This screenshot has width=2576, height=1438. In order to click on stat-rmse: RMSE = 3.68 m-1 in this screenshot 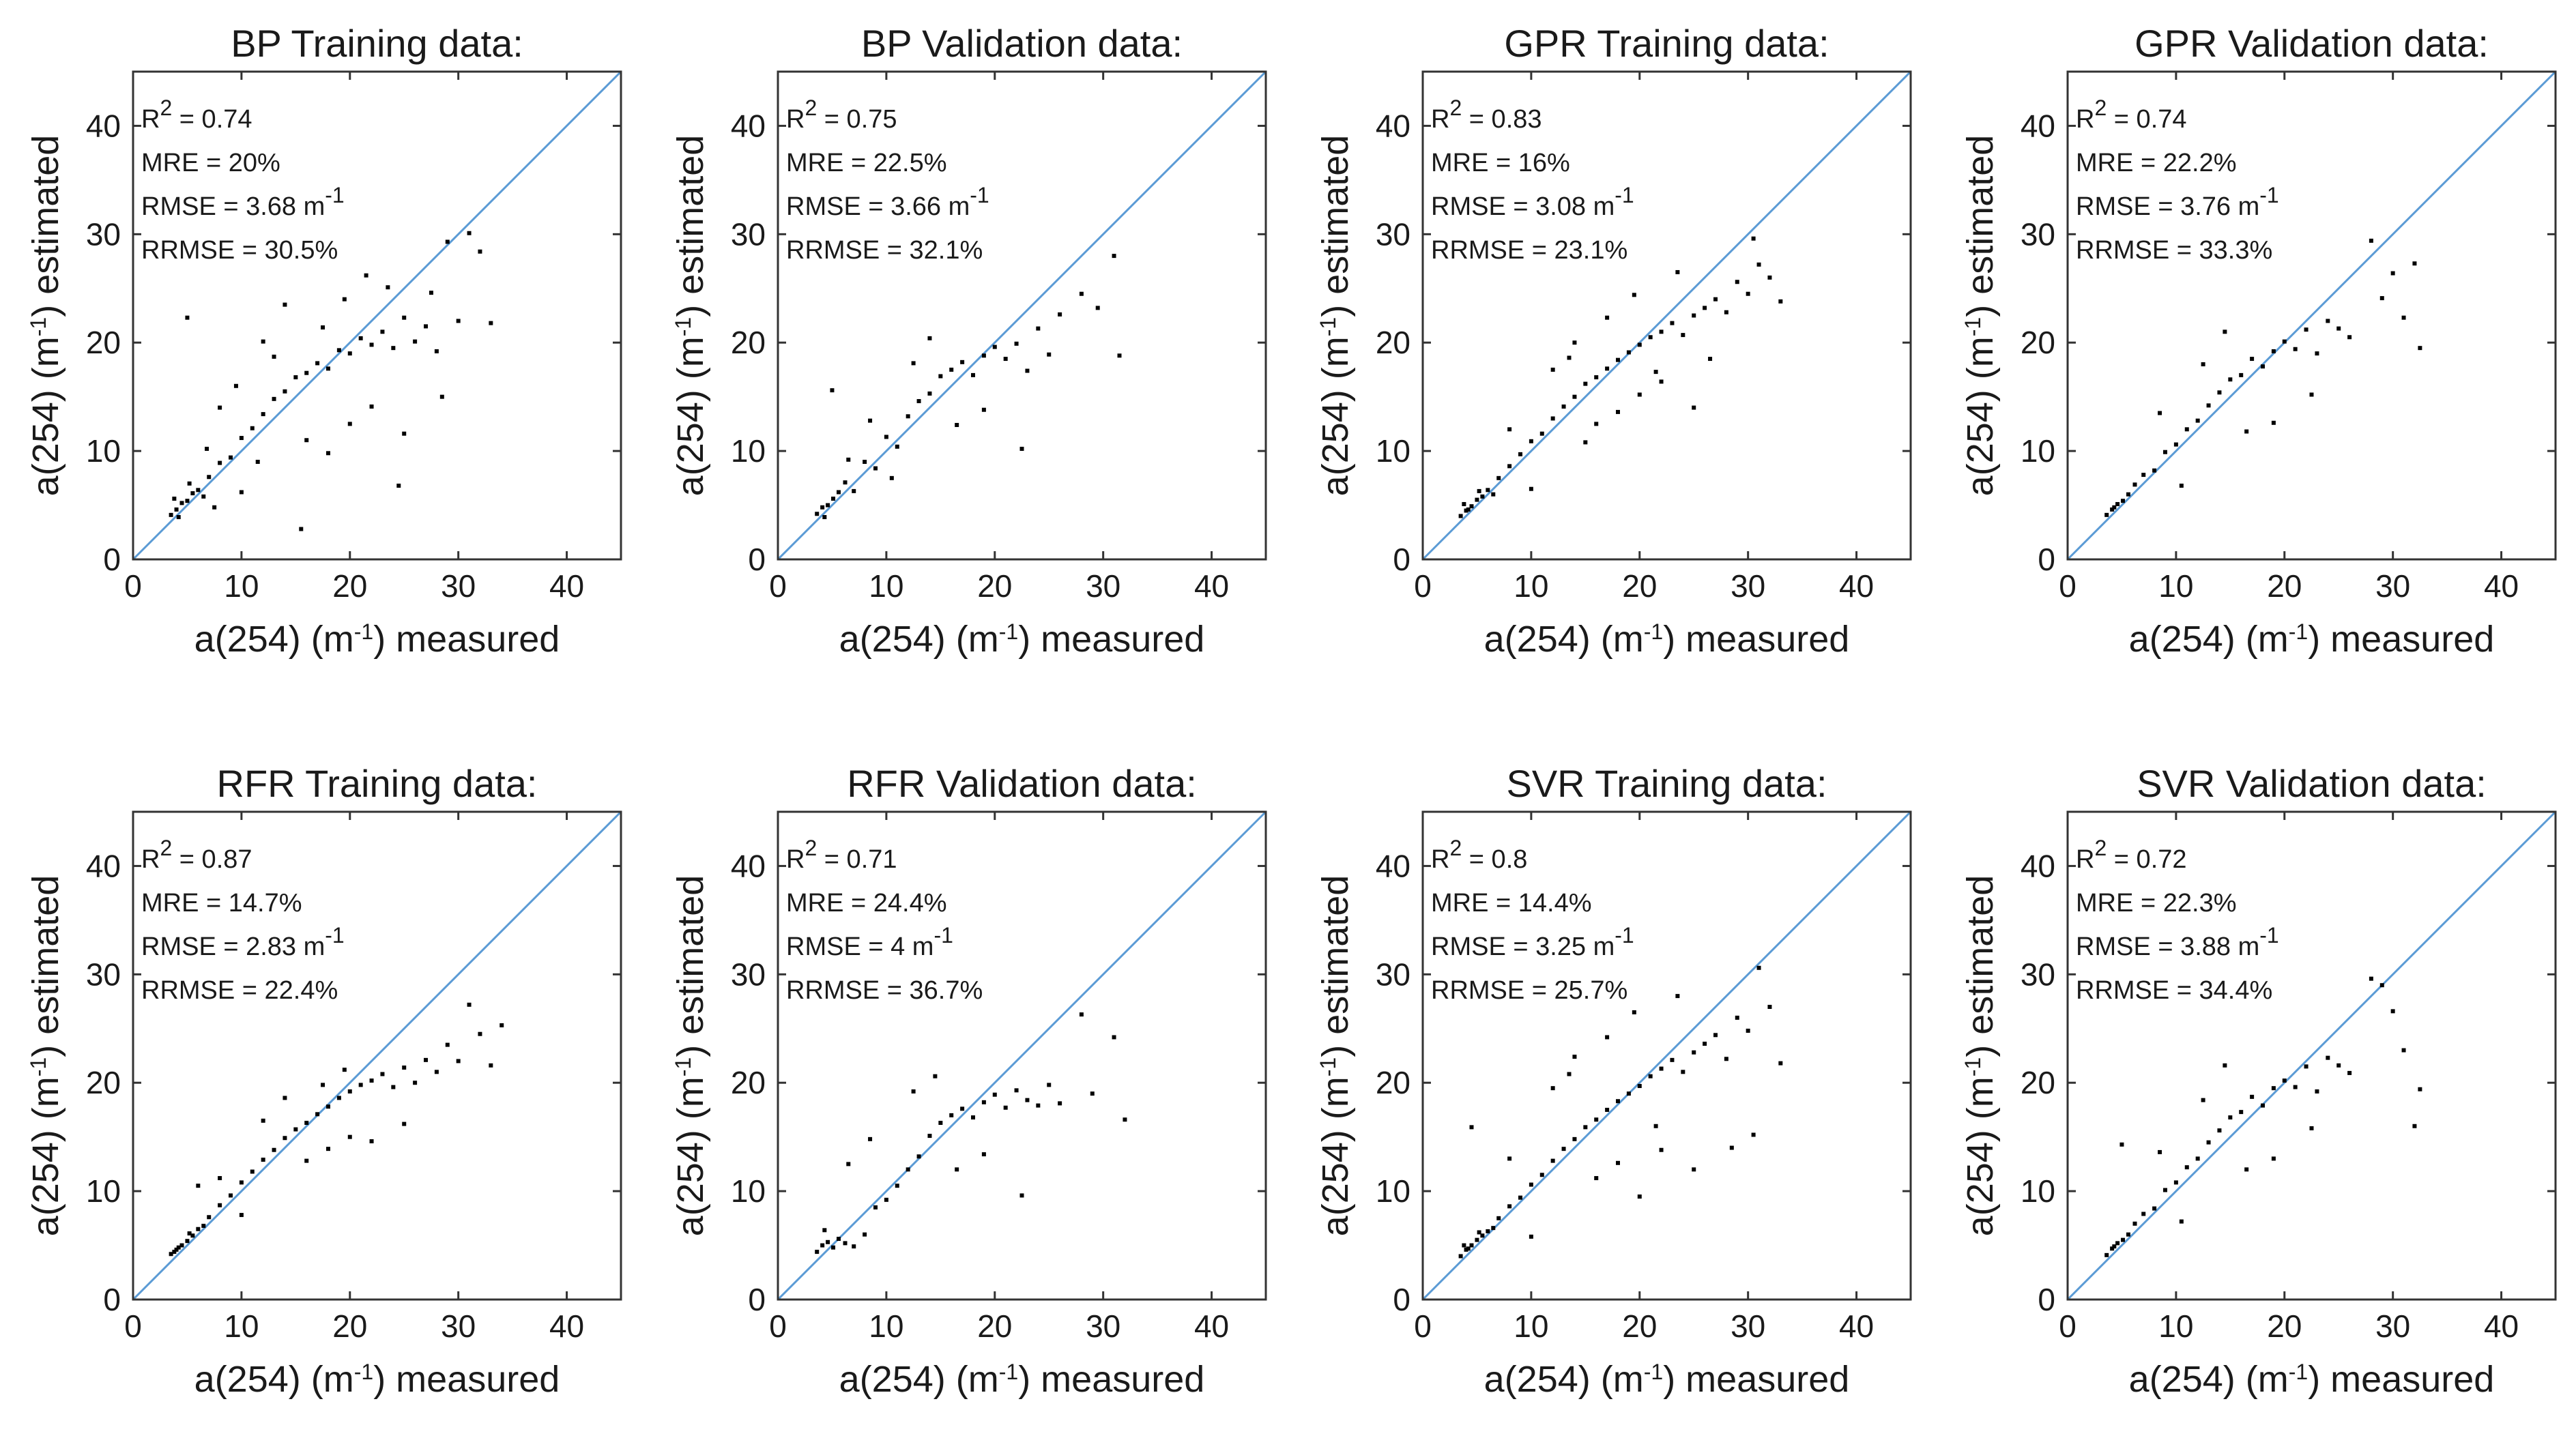, I will do `click(243, 202)`.